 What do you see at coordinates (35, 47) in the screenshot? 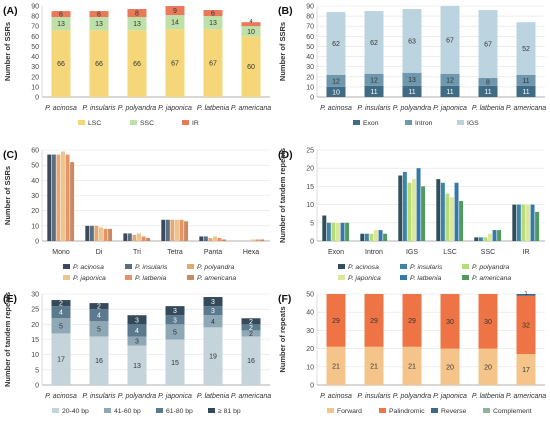
I see `ytick-label-a-5: 50` at bounding box center [35, 47].